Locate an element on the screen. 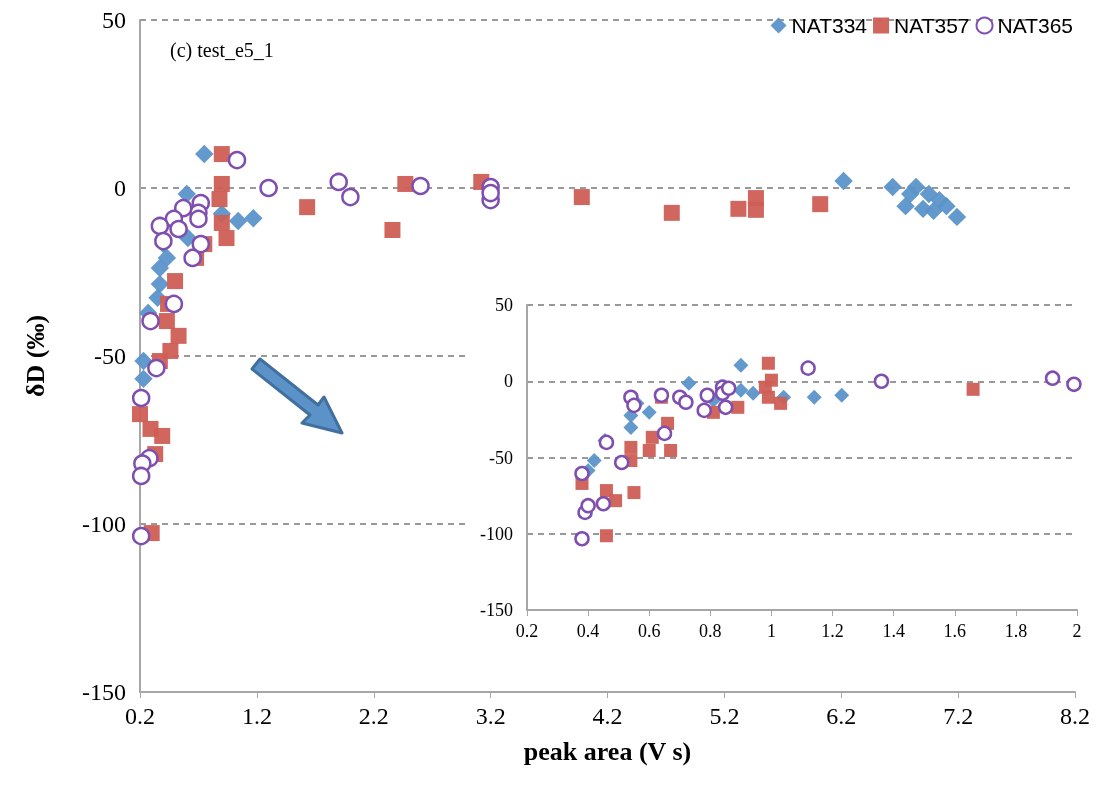 This screenshot has height=792, width=1093. x-tick-label: 1 is located at coordinates (771, 631).